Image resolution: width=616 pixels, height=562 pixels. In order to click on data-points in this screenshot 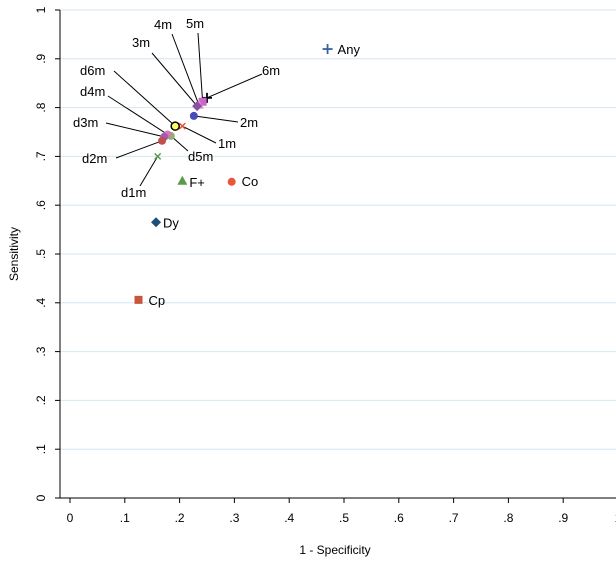, I will do `click(233, 174)`.